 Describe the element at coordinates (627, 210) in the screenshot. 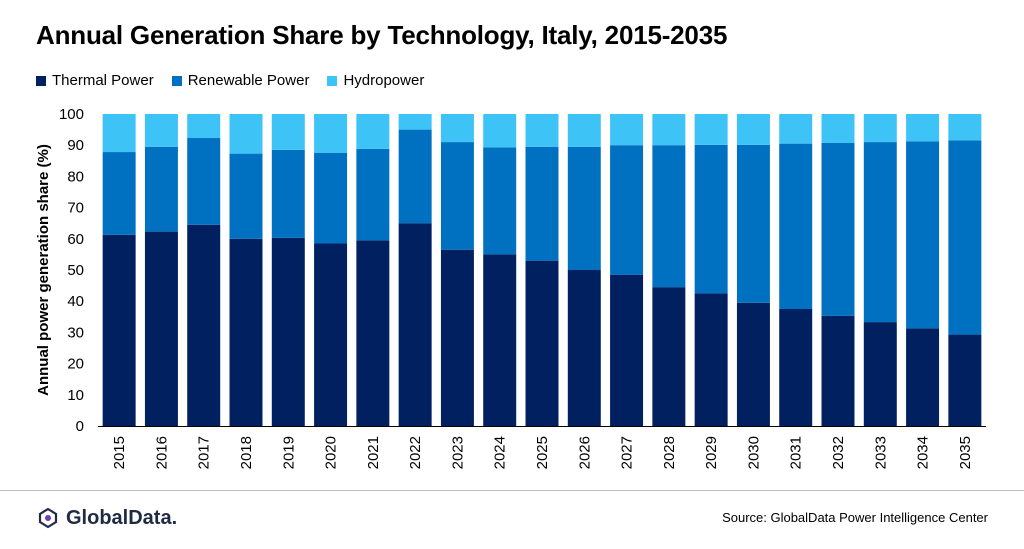

I see `bar-renewable-2027` at that location.